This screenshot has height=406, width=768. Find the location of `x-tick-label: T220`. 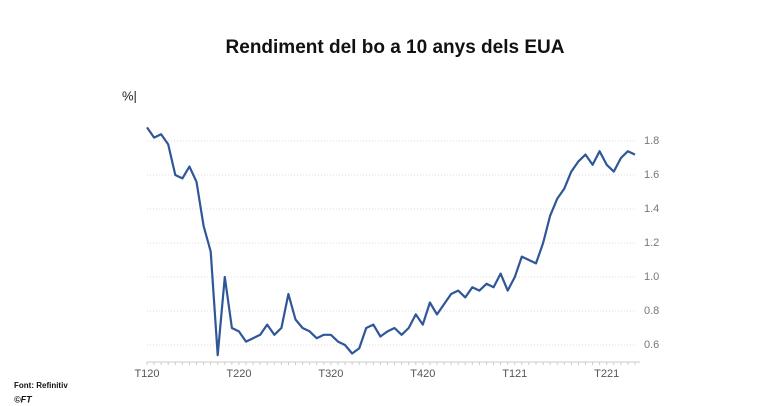

x-tick-label: T220 is located at coordinates (238, 374).